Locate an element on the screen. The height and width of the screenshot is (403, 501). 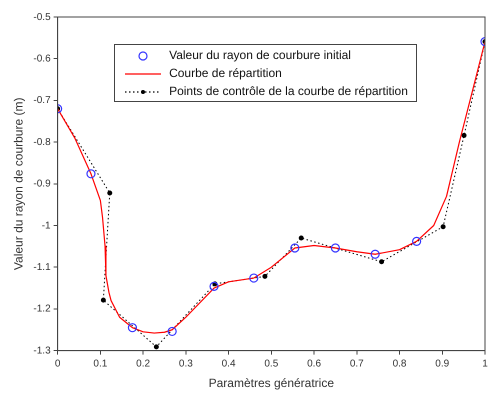
y-tick-label: -1.2 is located at coordinates (42, 309).